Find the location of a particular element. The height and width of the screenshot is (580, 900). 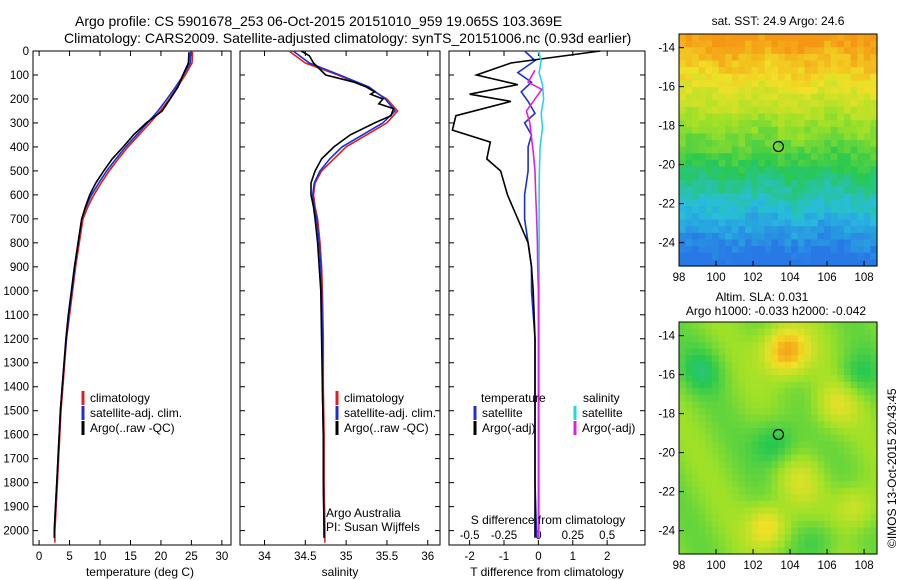

xtick-label: 10 is located at coordinates (100, 557).